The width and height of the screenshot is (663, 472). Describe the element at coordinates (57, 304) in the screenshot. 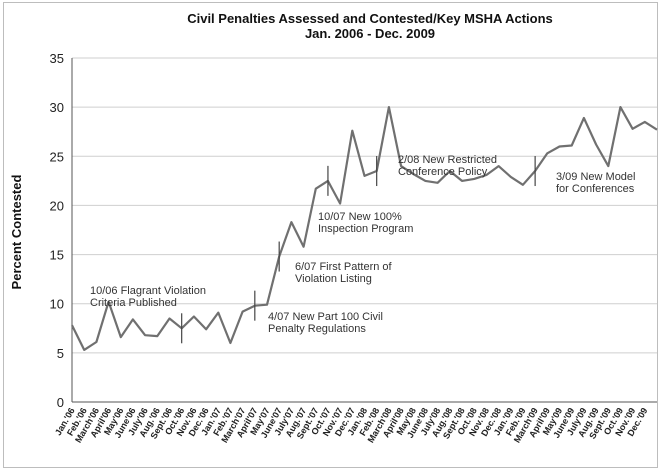

I see `y-tick-label: 10` at that location.